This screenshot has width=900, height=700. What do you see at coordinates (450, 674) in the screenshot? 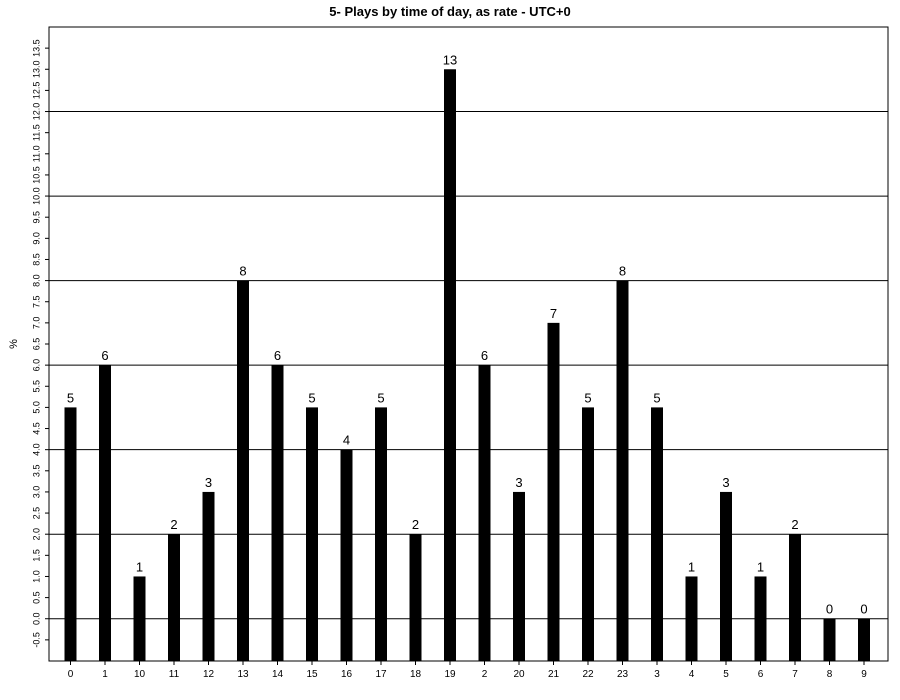
I see `x-tick-label: 19` at bounding box center [450, 674].